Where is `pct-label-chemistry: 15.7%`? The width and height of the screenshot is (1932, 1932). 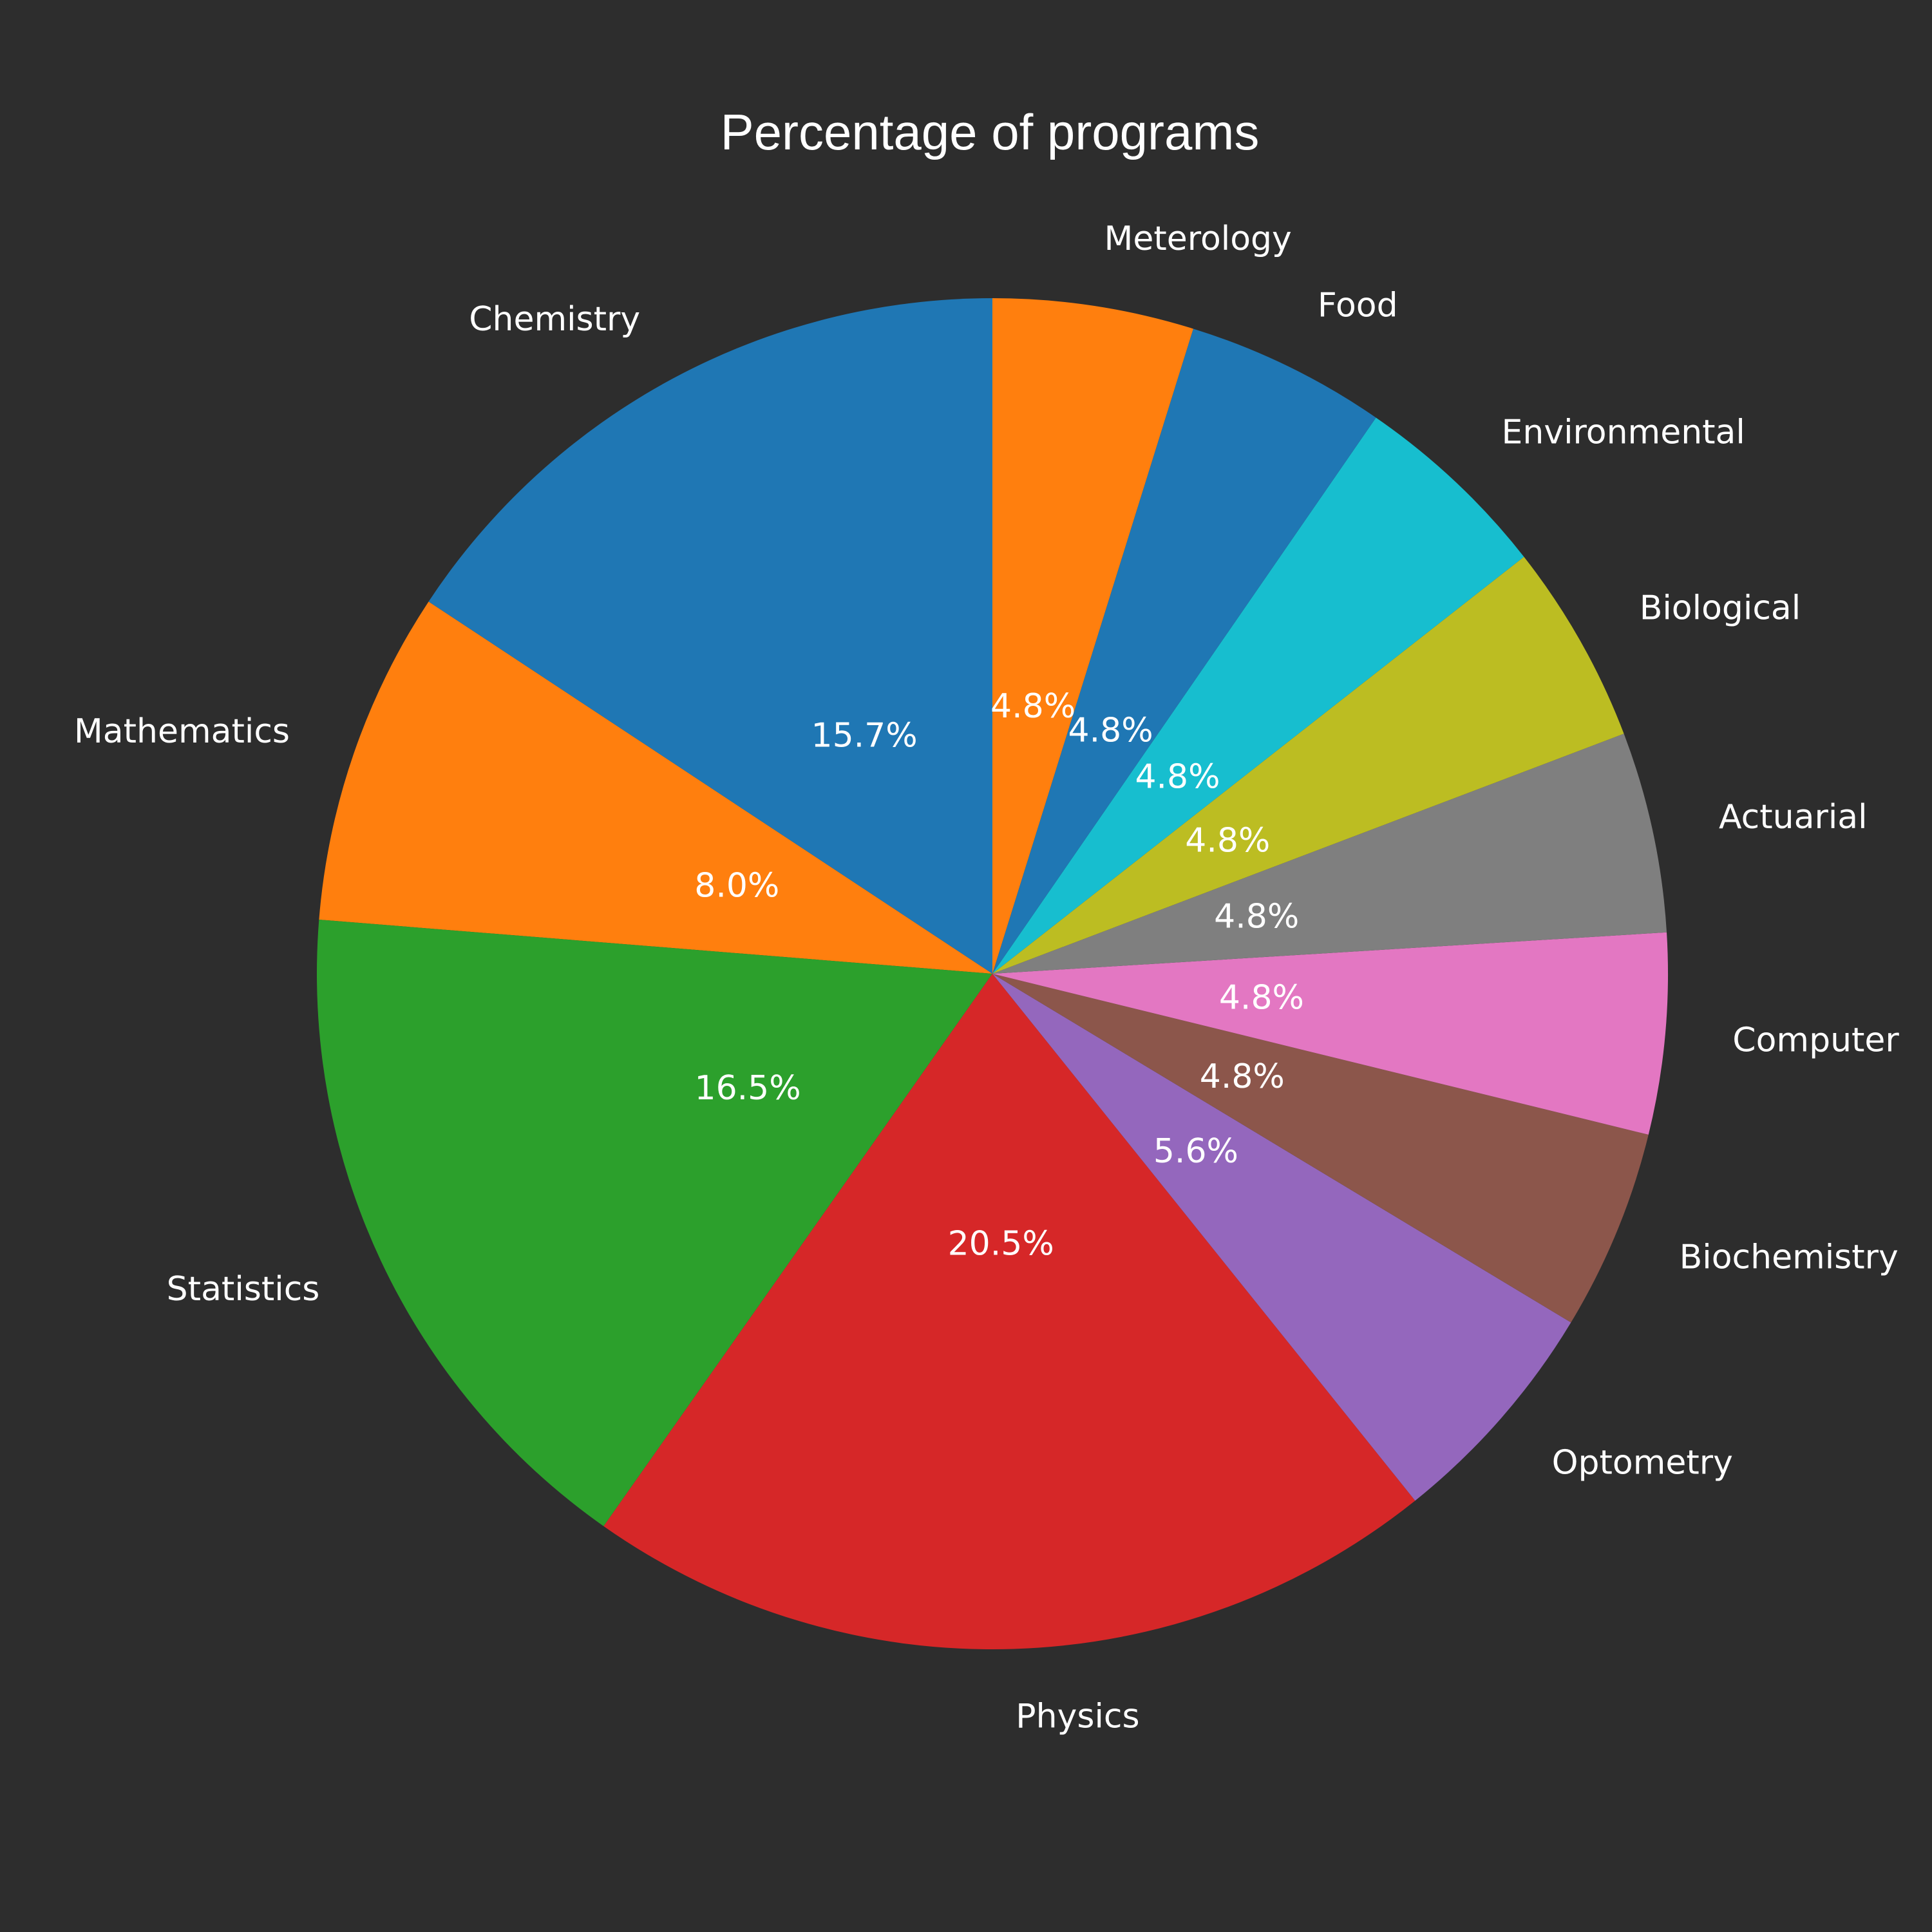 pct-label-chemistry: 15.7% is located at coordinates (864, 736).